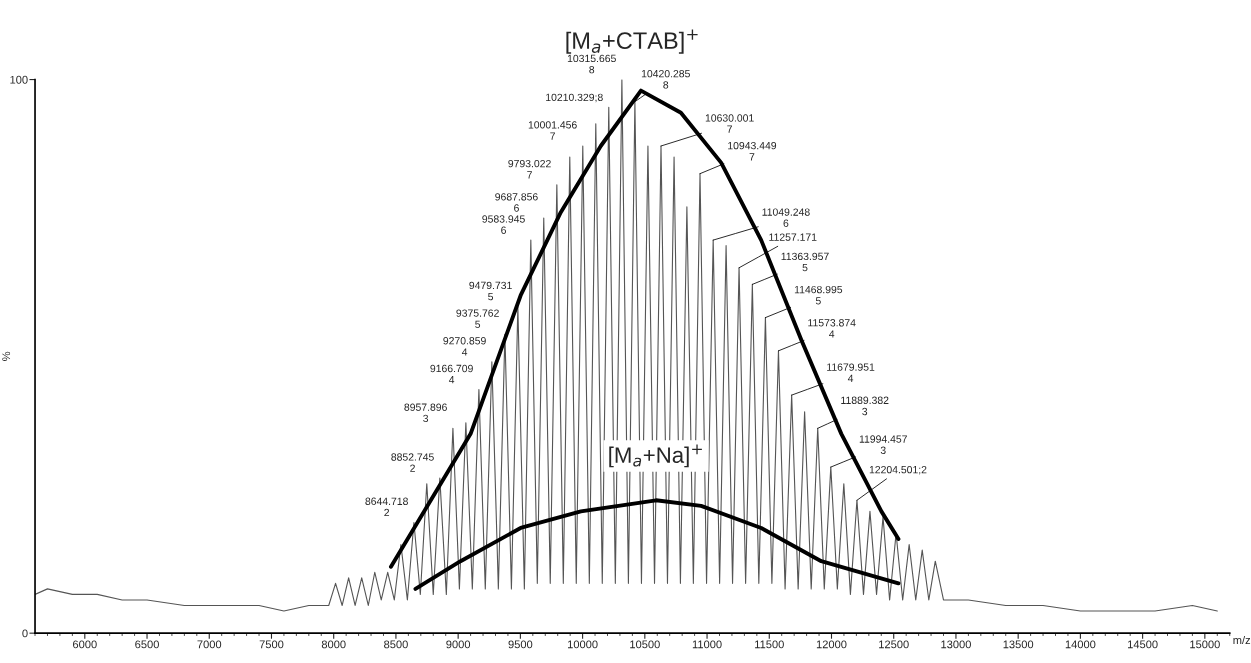 The height and width of the screenshot is (663, 1251). What do you see at coordinates (865, 406) in the screenshot?
I see `annotation: 11889.382 3` at bounding box center [865, 406].